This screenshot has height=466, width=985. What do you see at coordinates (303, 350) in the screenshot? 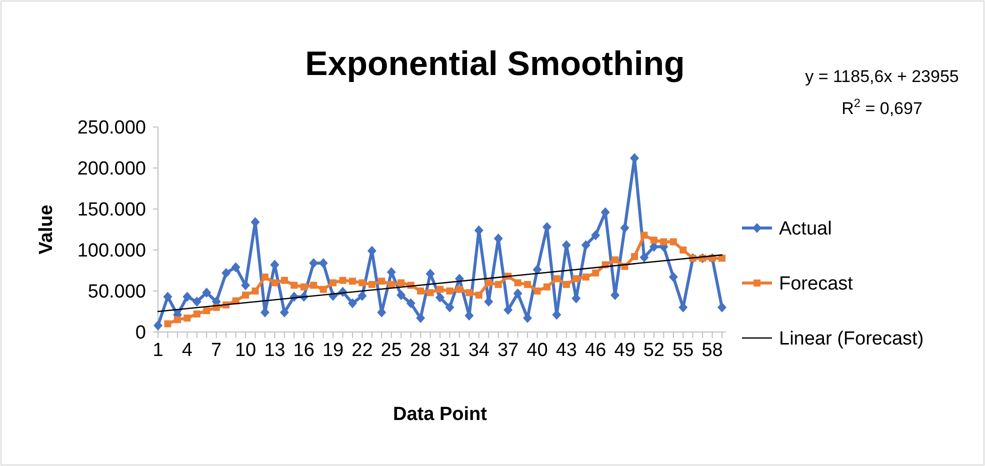
I see `x-tick-label: 16` at bounding box center [303, 350].